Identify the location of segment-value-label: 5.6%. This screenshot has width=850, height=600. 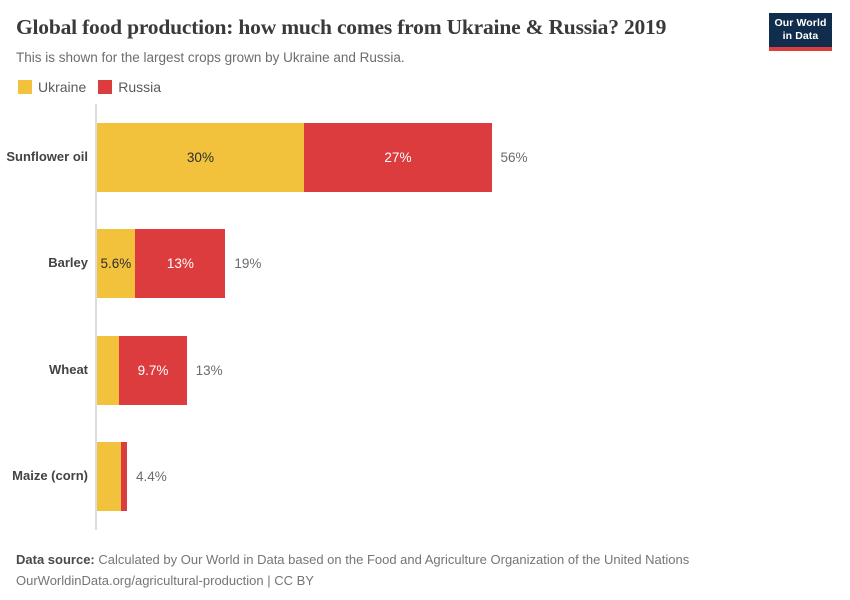
(116, 264).